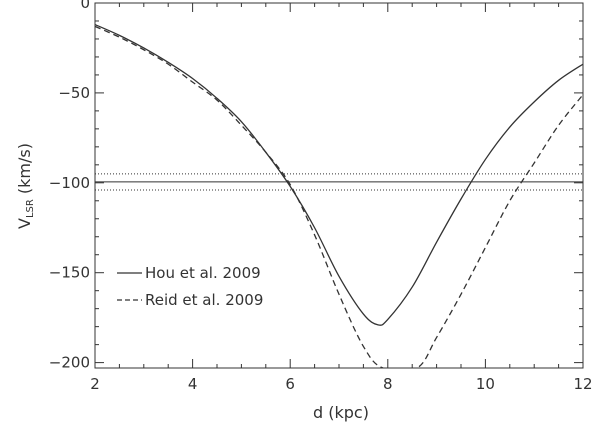 Image resolution: width=600 pixels, height=425 pixels. What do you see at coordinates (193, 384) in the screenshot?
I see `x-tick-label: 4` at bounding box center [193, 384].